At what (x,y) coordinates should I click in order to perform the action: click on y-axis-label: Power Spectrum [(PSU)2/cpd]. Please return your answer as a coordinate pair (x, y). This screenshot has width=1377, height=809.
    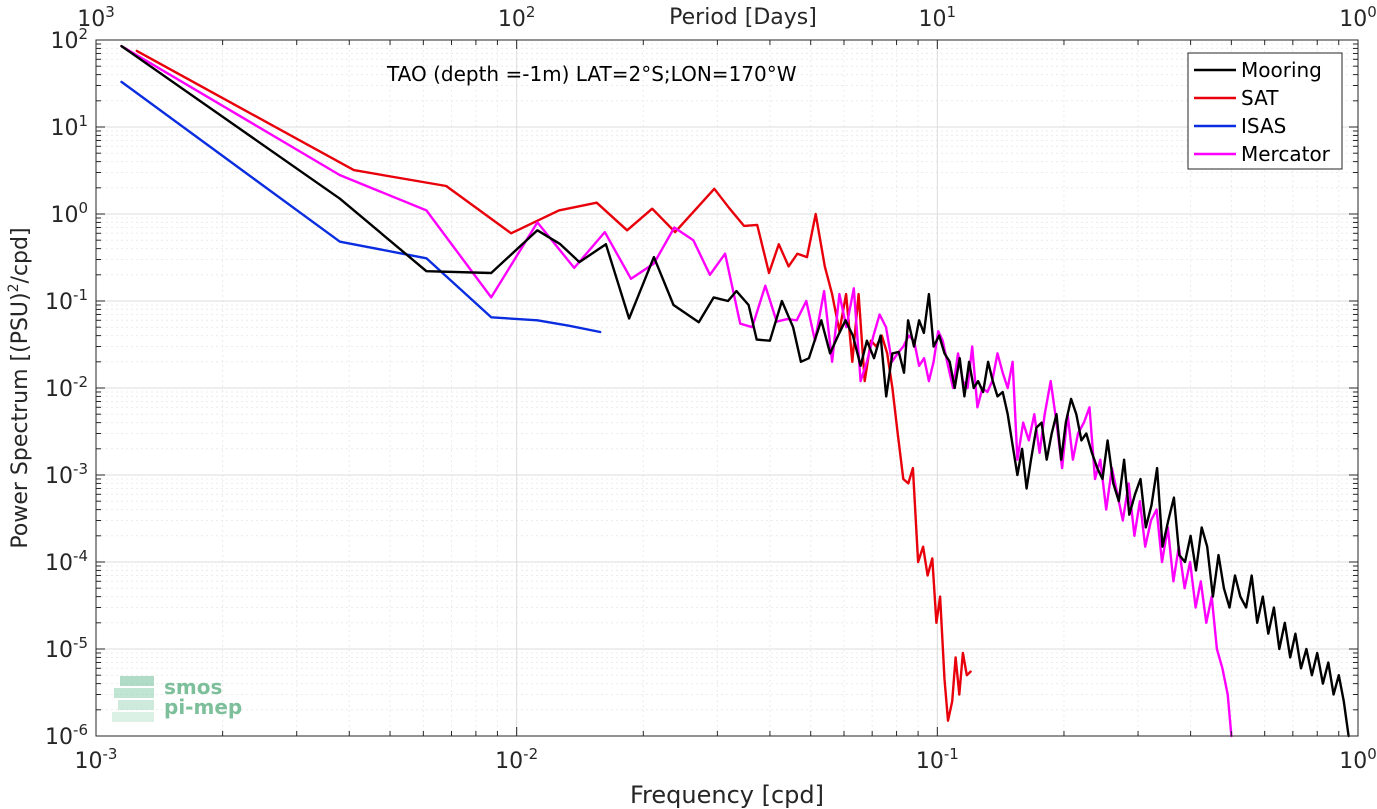
    Looking at the image, I should click on (19, 387).